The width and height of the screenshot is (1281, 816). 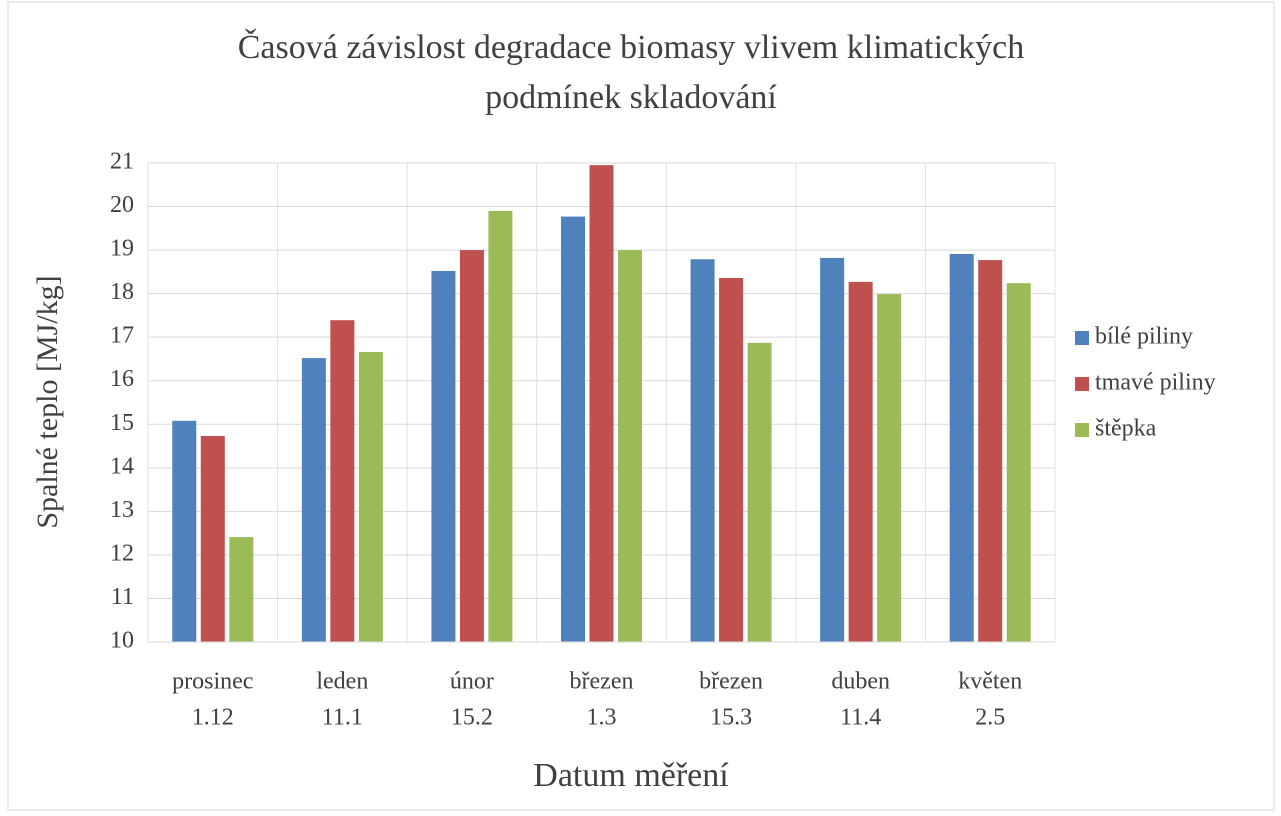 I want to click on y-tick-label: 15, so click(x=122, y=423).